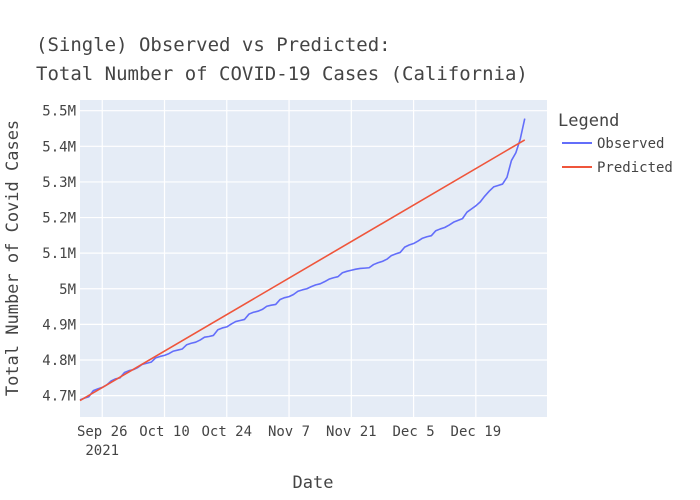 This screenshot has width=700, height=500. What do you see at coordinates (59, 325) in the screenshot?
I see `y-tick-label: 4.9M` at bounding box center [59, 325].